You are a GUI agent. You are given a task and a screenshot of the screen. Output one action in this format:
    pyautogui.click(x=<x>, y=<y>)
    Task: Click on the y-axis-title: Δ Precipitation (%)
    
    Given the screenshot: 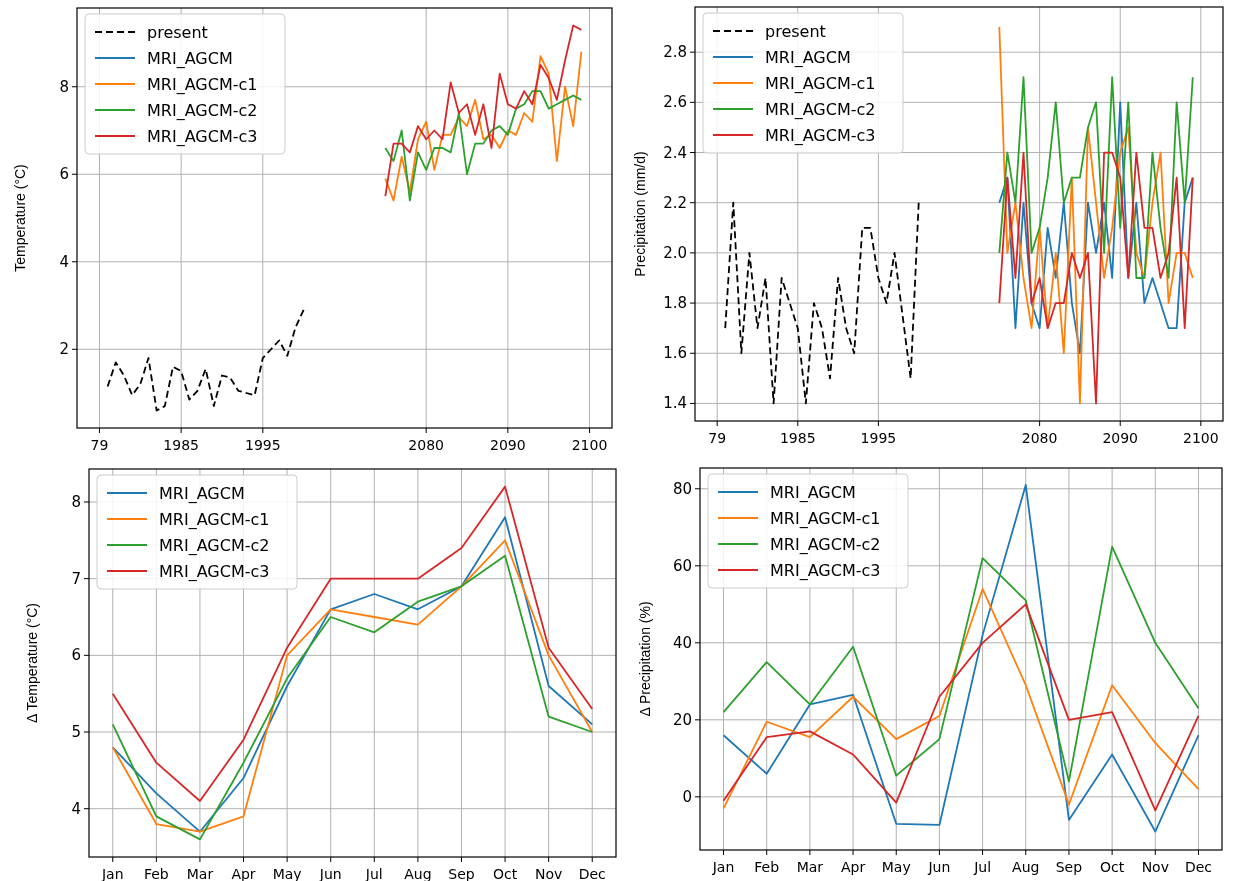 What is the action you would take?
    pyautogui.click(x=645, y=659)
    